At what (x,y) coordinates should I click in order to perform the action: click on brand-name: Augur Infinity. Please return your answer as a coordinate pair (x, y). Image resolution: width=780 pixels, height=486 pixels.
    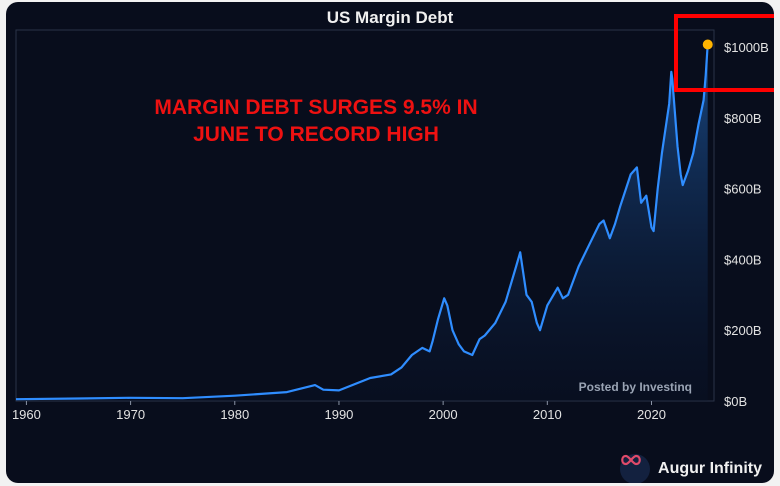
    Looking at the image, I should click on (710, 468).